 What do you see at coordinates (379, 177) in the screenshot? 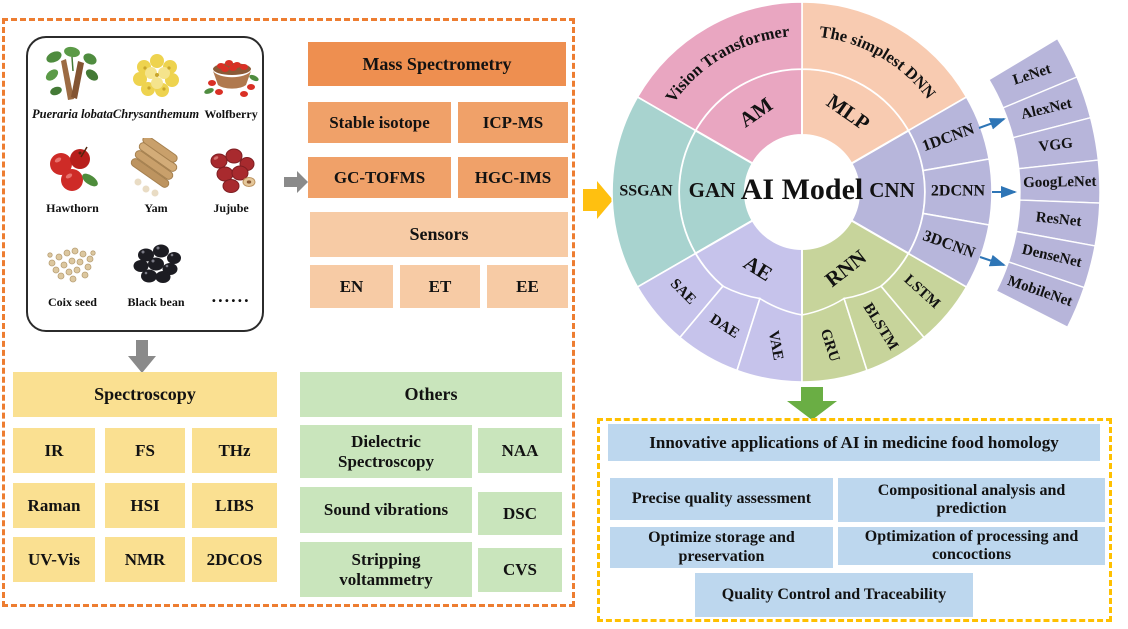
I see `method-gc-tofms: GC-TOFMS` at bounding box center [379, 177].